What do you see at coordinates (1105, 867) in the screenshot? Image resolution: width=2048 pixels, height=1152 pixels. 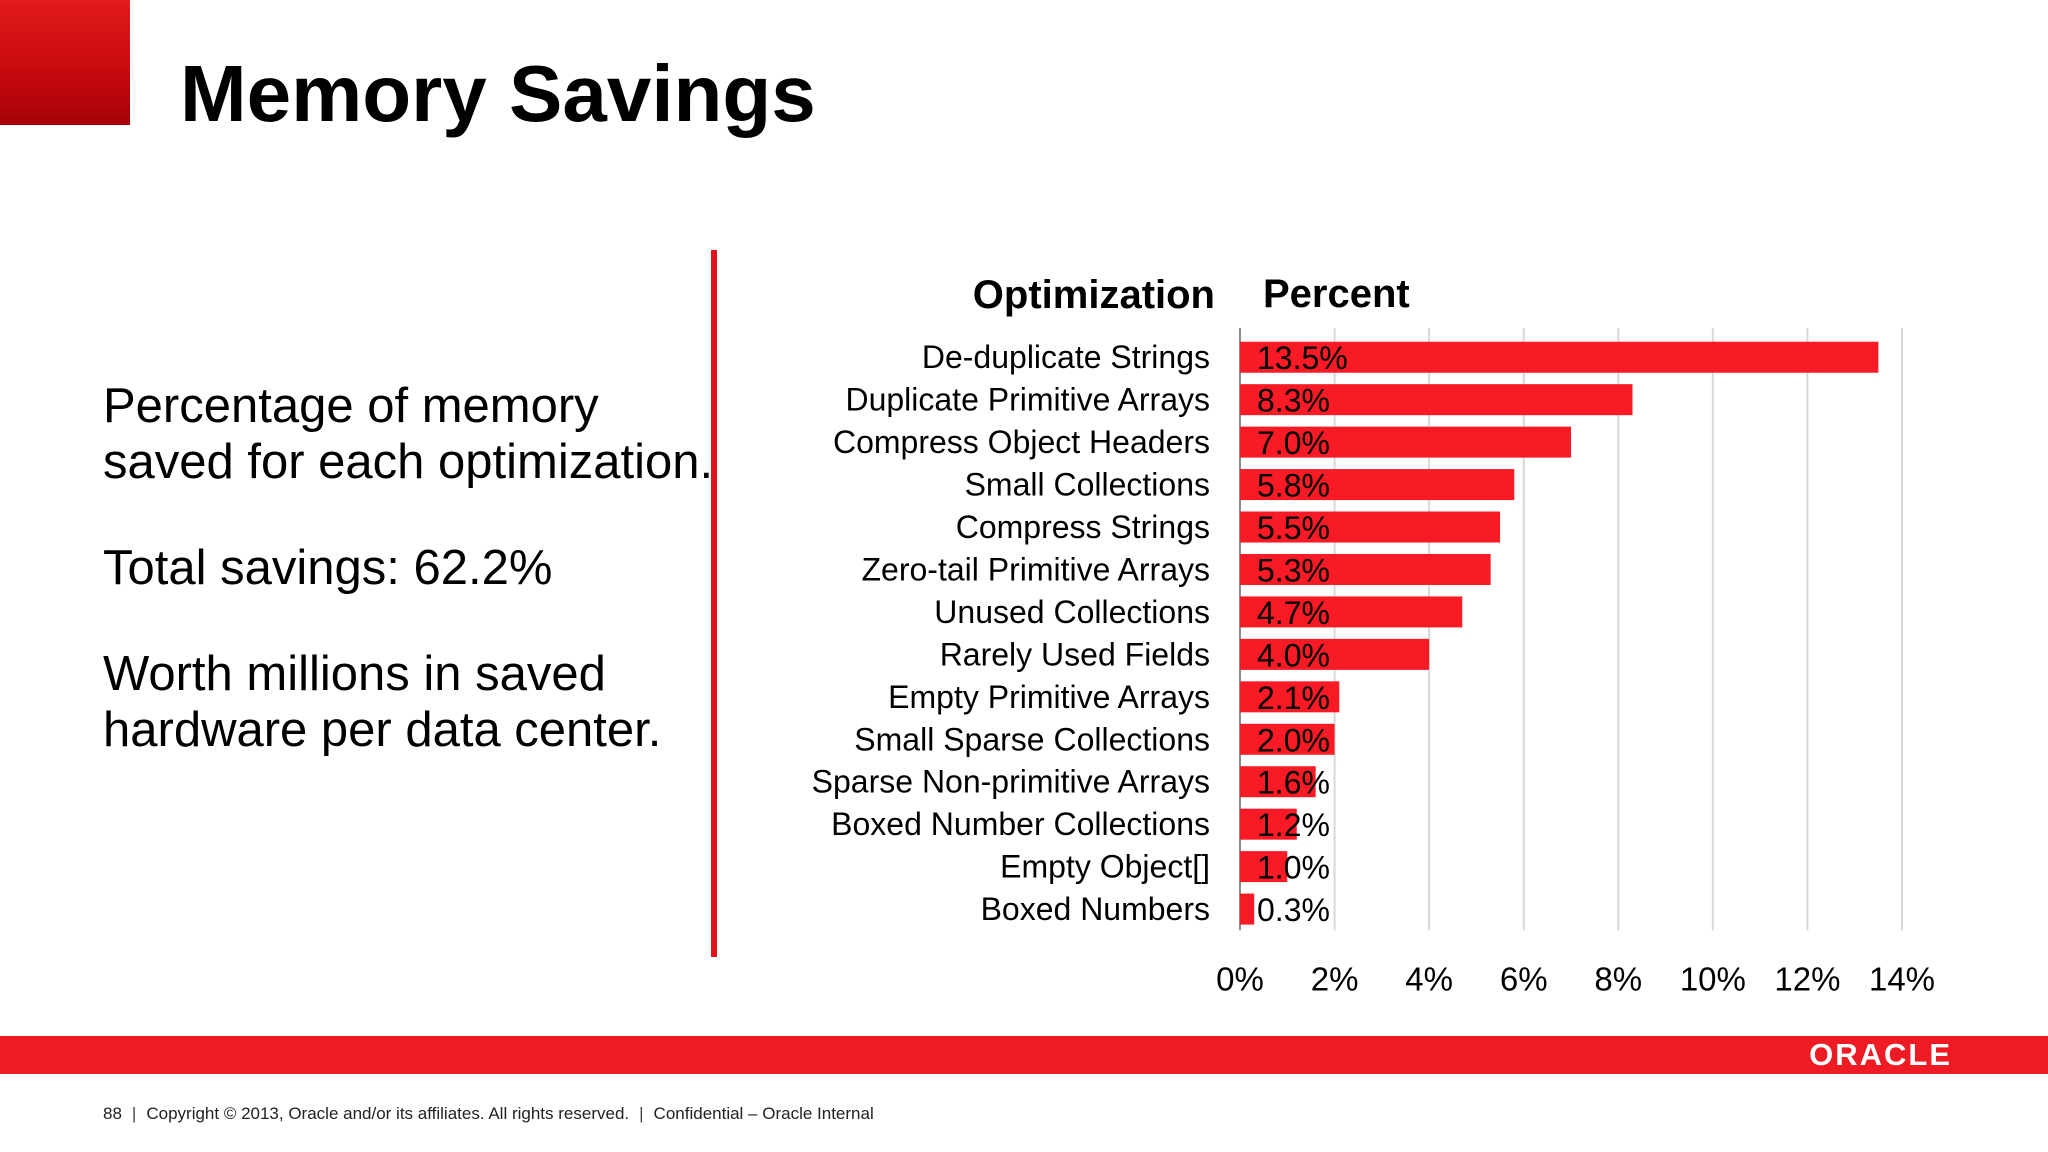 I see `category-label: Empty Object[]` at bounding box center [1105, 867].